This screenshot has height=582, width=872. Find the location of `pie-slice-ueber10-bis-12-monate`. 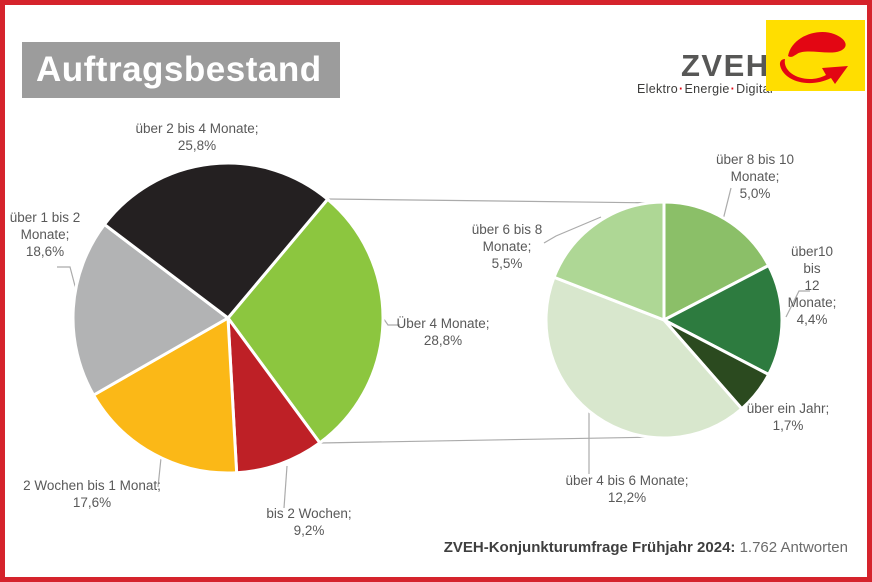

pie-slice-ueber10-bis-12-monate is located at coordinates (723, 320).